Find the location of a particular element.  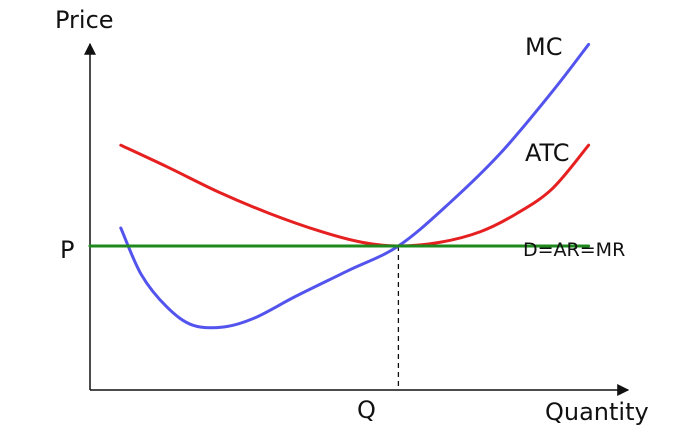

x-tick-label-q: Q is located at coordinates (366, 410).